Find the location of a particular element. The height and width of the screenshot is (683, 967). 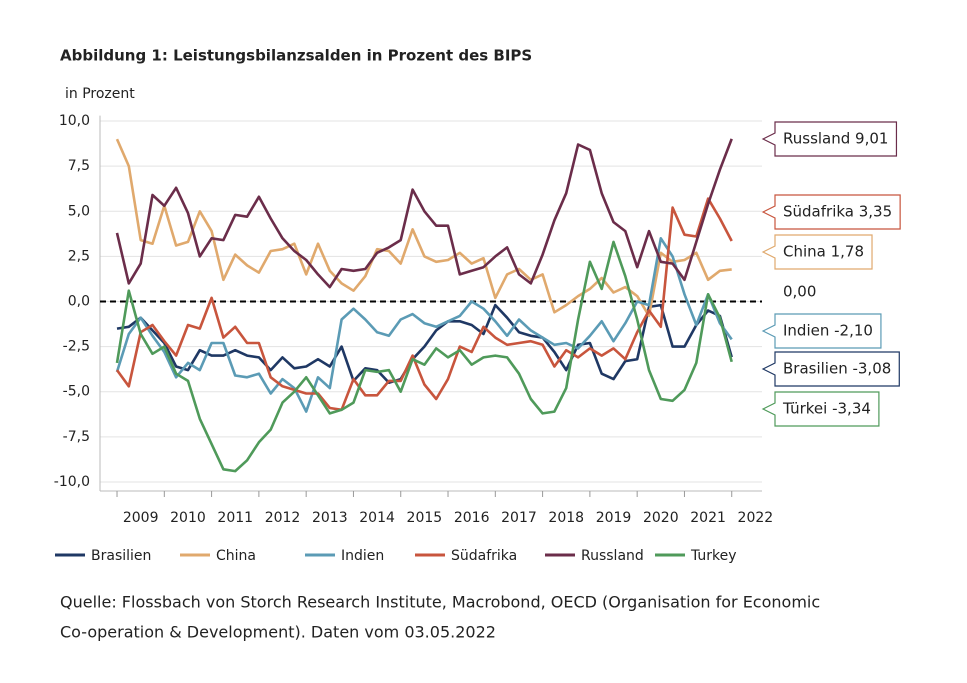

x-tick-label: 2014 is located at coordinates (377, 518).